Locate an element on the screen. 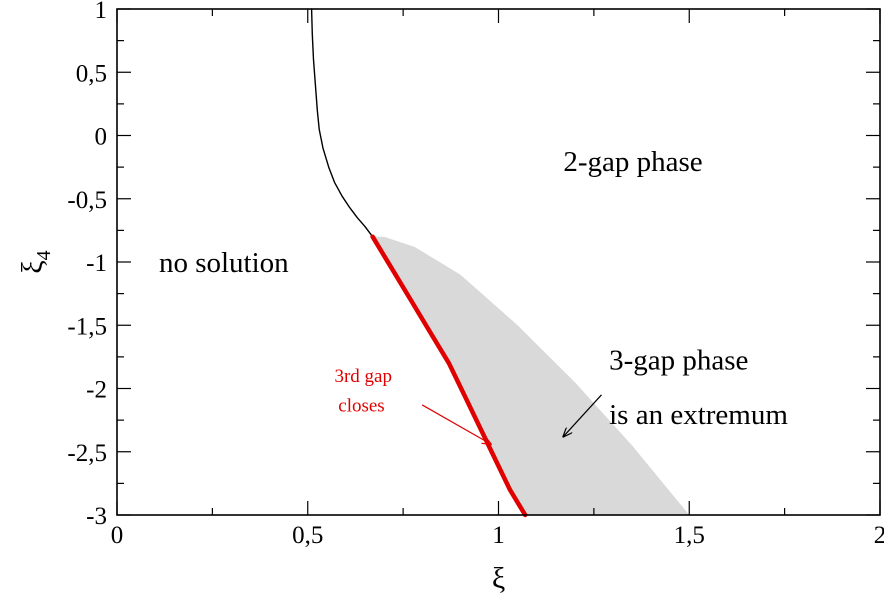  y-axis-label-main: ξ is located at coordinates (32, 266).